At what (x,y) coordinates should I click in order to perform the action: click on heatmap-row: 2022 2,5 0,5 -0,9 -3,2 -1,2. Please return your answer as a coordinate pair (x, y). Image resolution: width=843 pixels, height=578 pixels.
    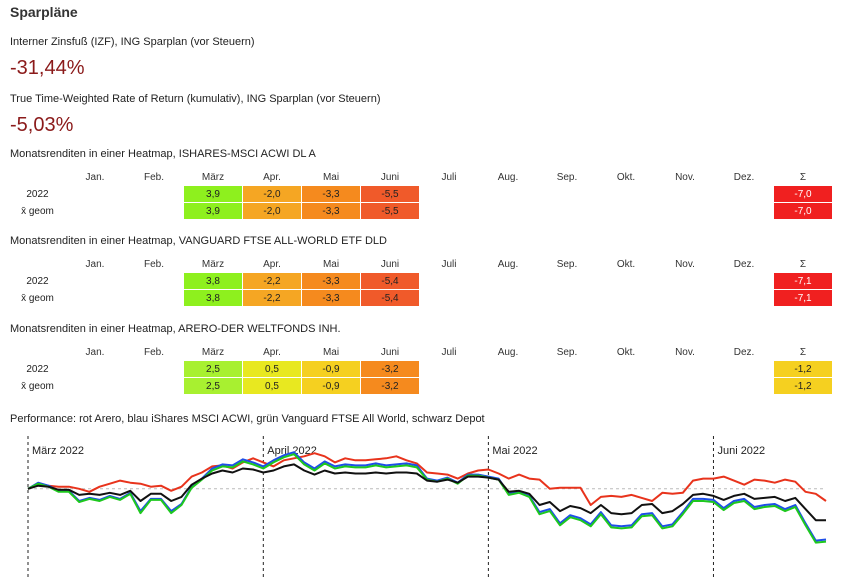
    Looking at the image, I should click on (421, 369).